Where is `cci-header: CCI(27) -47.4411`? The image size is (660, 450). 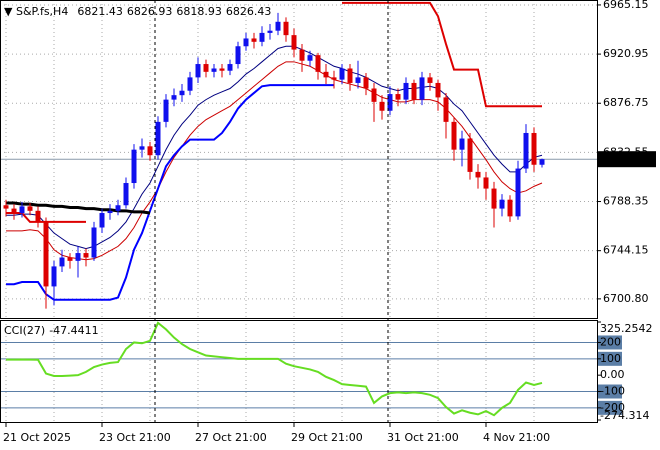
cci-header: CCI(27) -47.4411 is located at coordinates (51, 330).